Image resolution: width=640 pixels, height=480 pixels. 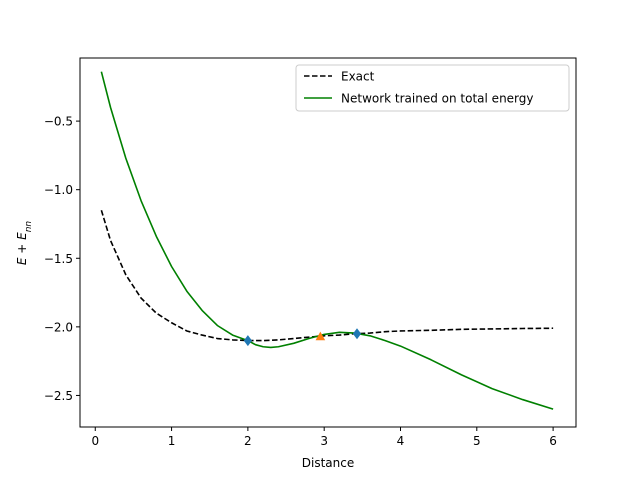 What do you see at coordinates (58, 396) in the screenshot?
I see `y-tick-label: −2.5` at bounding box center [58, 396].